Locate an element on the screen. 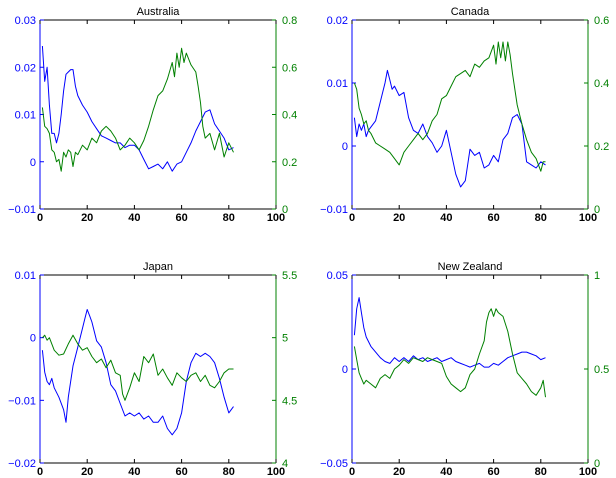  chart-title: New Zealand is located at coordinates (470, 267).